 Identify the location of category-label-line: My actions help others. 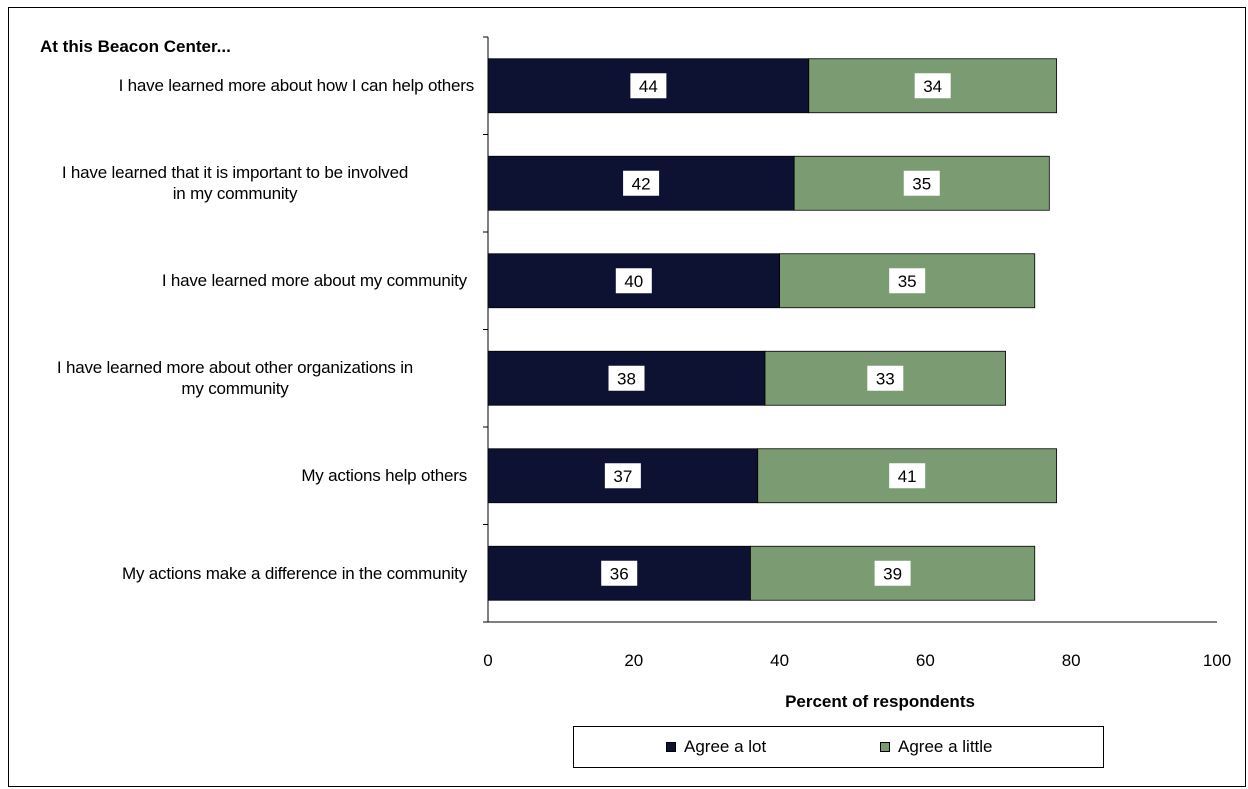
(384, 476).